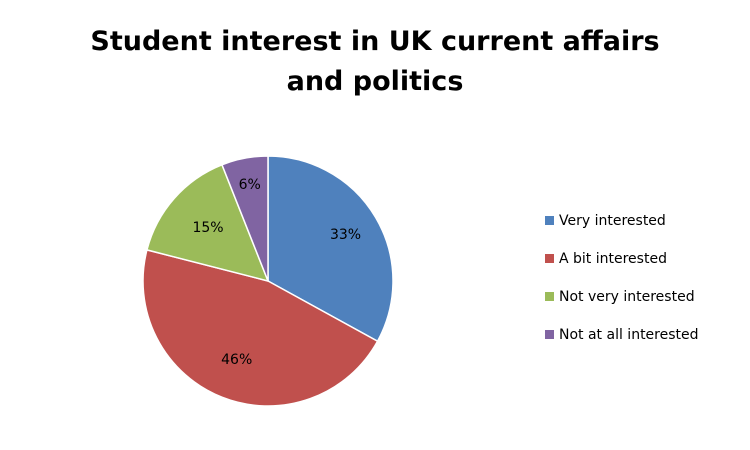  I want to click on legend-label: A bit interested, so click(613, 258).